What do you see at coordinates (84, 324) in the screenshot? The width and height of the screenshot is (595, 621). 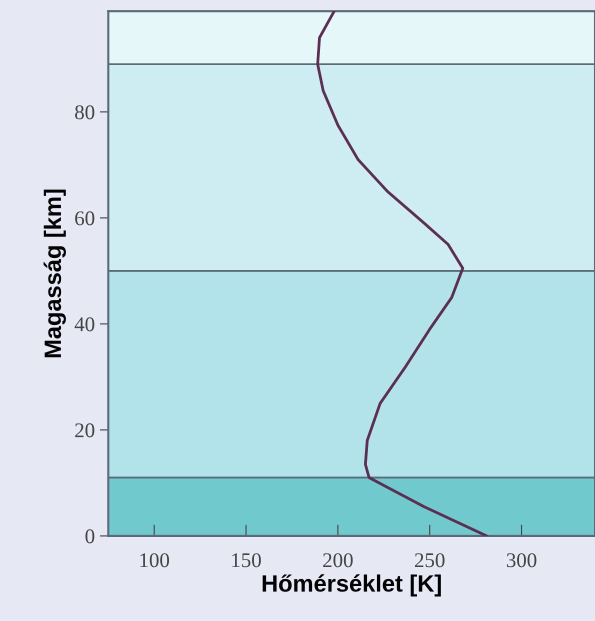 I see `y-tick-label: 40` at bounding box center [84, 324].